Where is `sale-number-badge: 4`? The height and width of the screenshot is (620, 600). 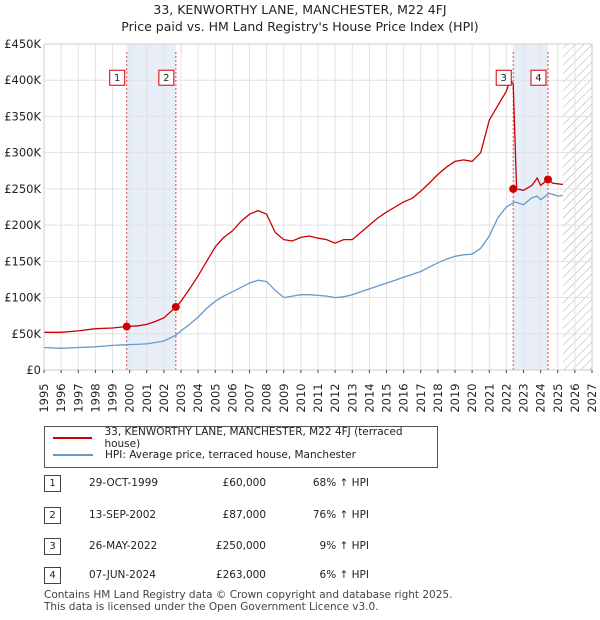
sale-number-badge: 4 is located at coordinates (52, 575).